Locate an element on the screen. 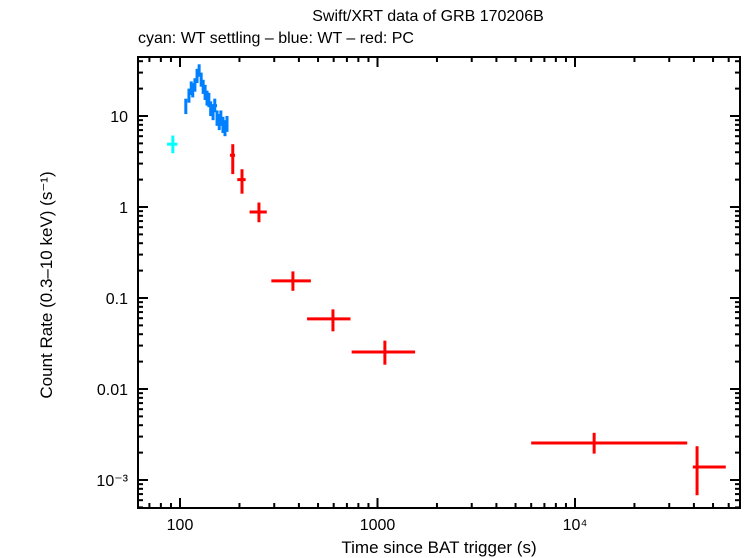 Image resolution: width=746 pixels, height=558 pixels. series-wt is located at coordinates (206, 100).